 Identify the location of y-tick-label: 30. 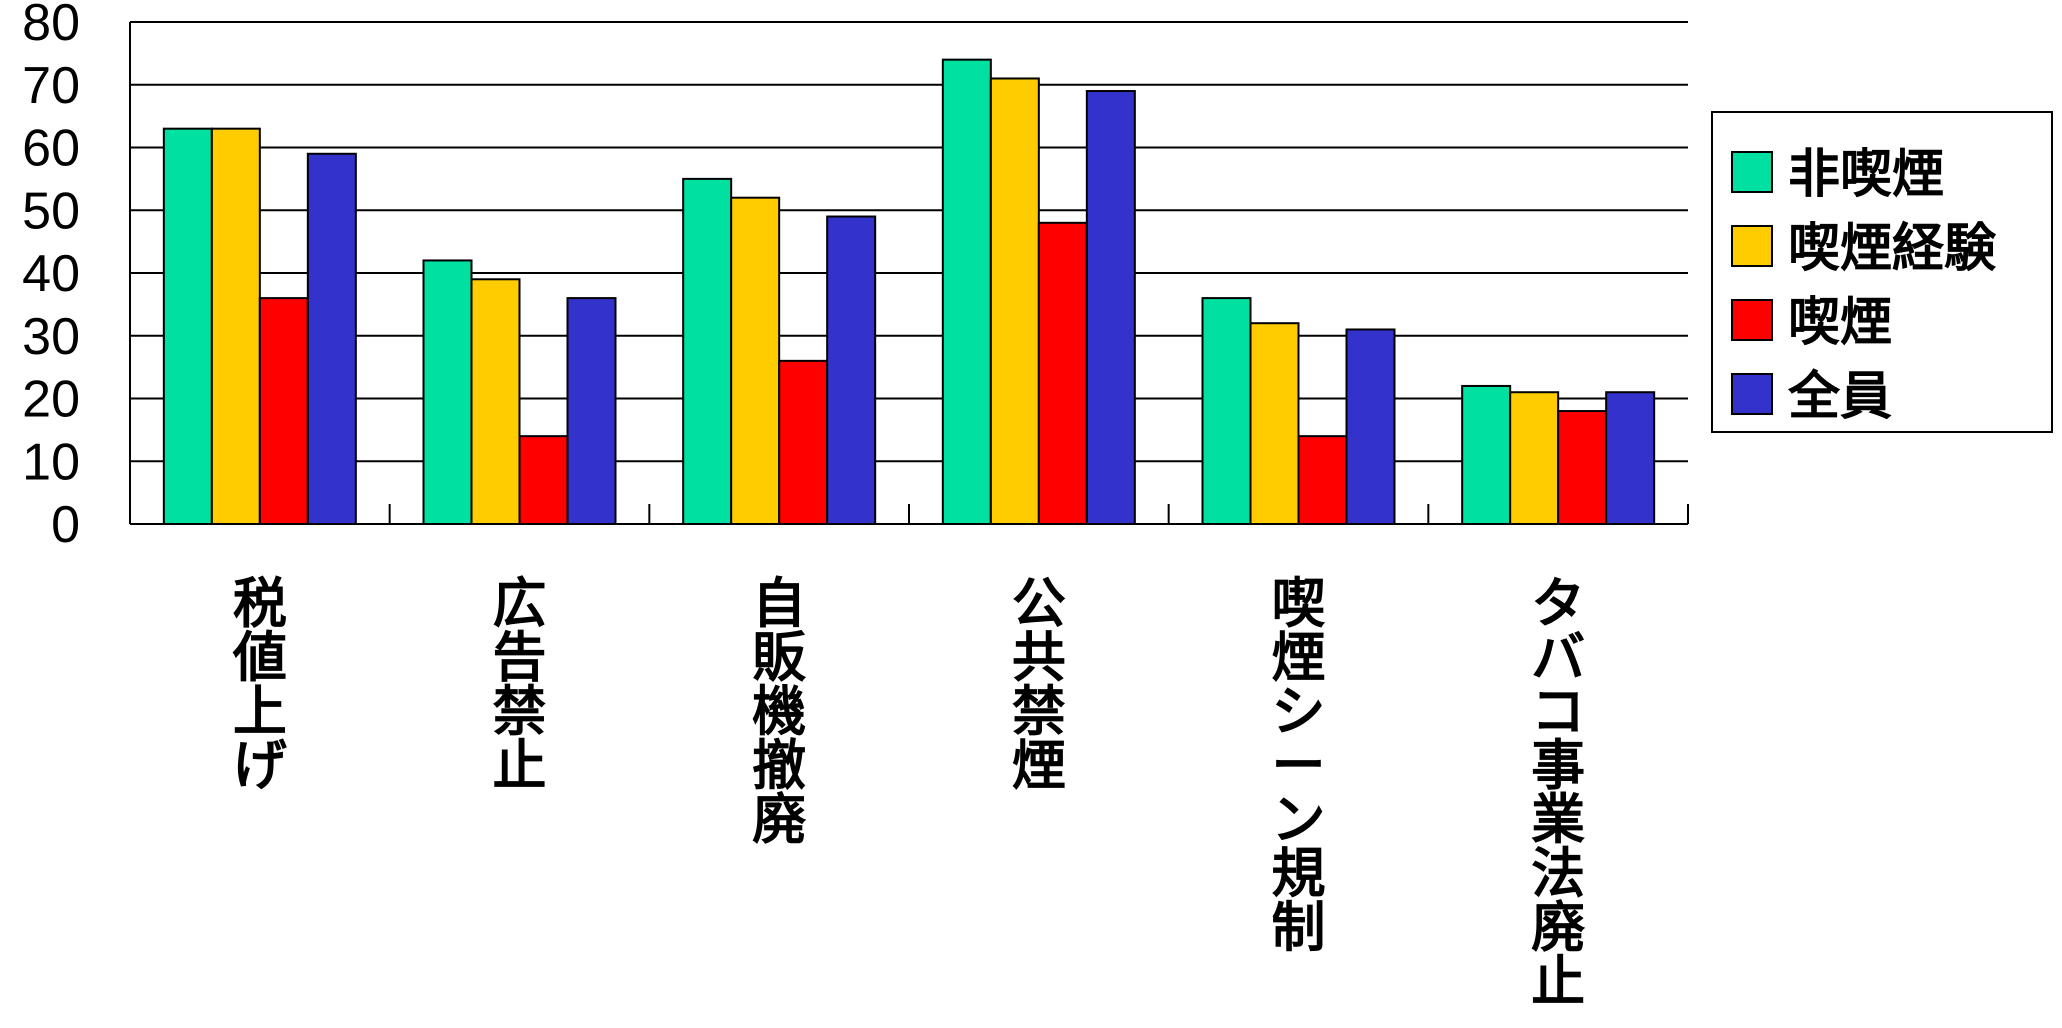
(51, 337).